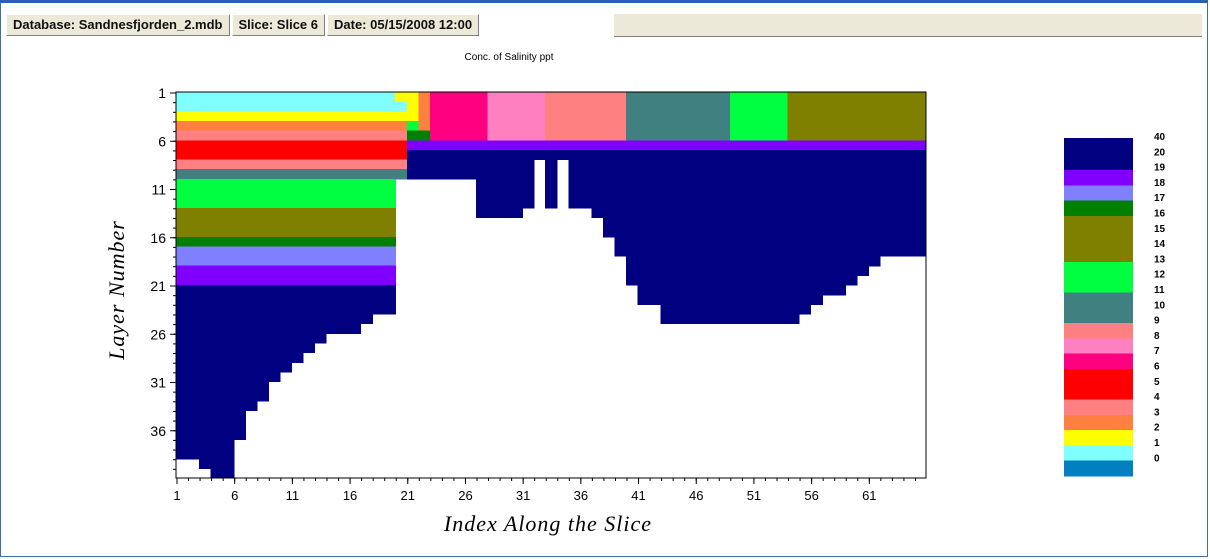  I want to click on status-database: Database: Sandnesfjorden_2.mdb, so click(118, 25).